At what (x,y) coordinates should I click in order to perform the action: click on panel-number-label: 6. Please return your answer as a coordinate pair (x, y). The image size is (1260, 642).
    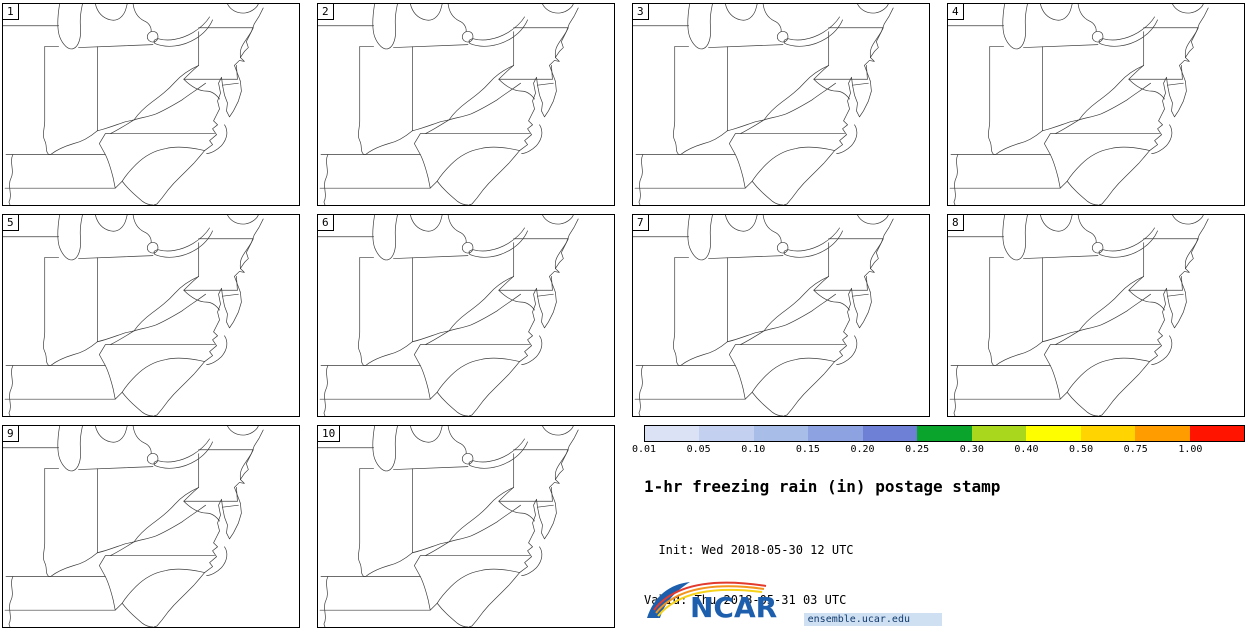
    Looking at the image, I should click on (325, 222).